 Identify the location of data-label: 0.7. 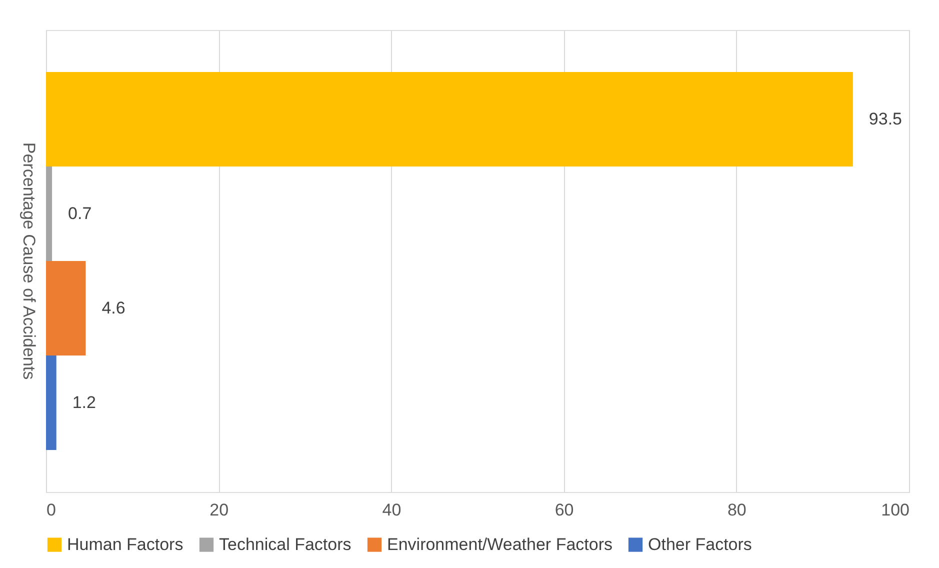
(80, 213).